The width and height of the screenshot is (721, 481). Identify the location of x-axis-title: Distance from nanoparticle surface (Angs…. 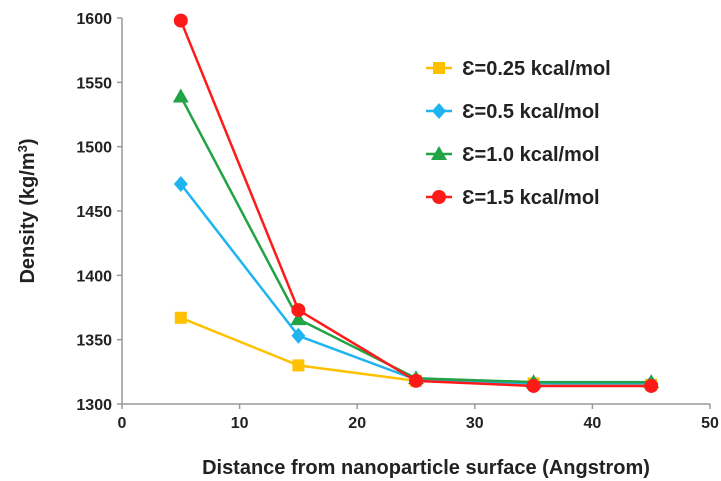
(426, 468).